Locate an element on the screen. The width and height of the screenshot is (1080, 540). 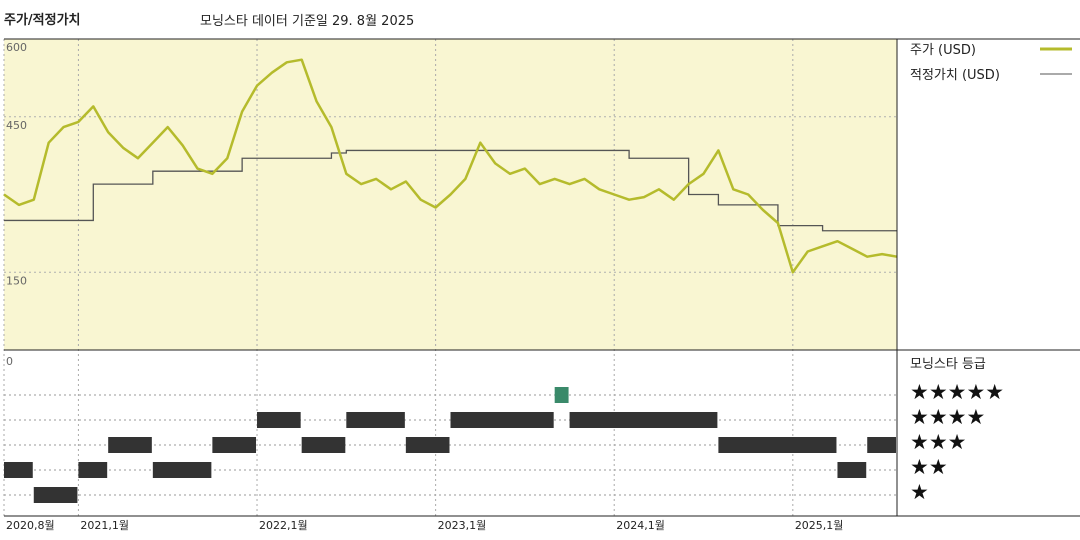
legend-fair-value-label: 적정가치 (USD) is located at coordinates (955, 75).